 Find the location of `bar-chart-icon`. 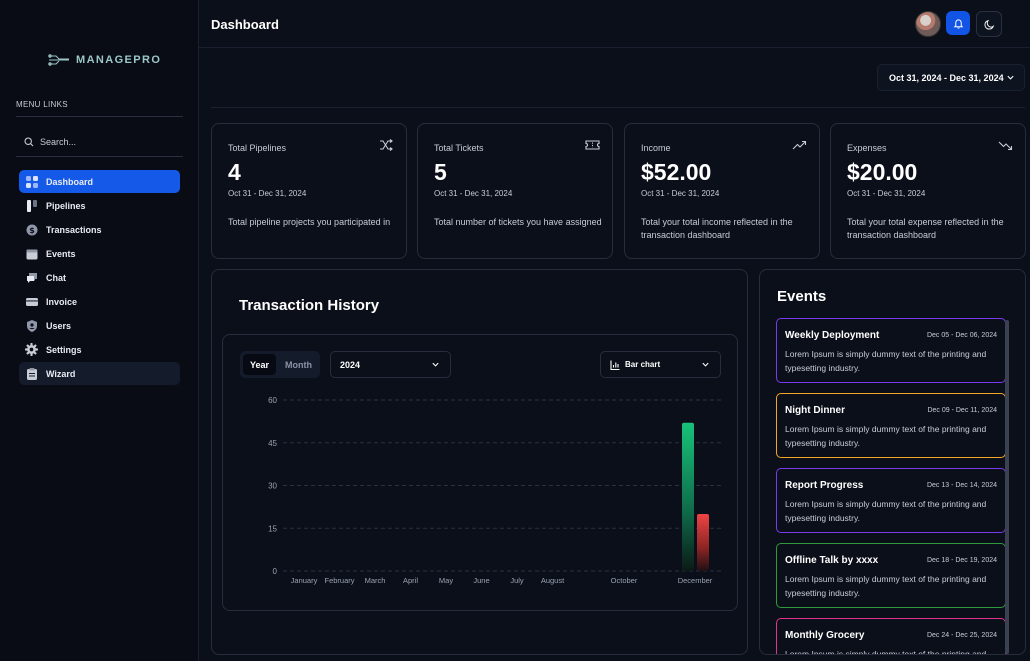

bar-chart-icon is located at coordinates (615, 365).